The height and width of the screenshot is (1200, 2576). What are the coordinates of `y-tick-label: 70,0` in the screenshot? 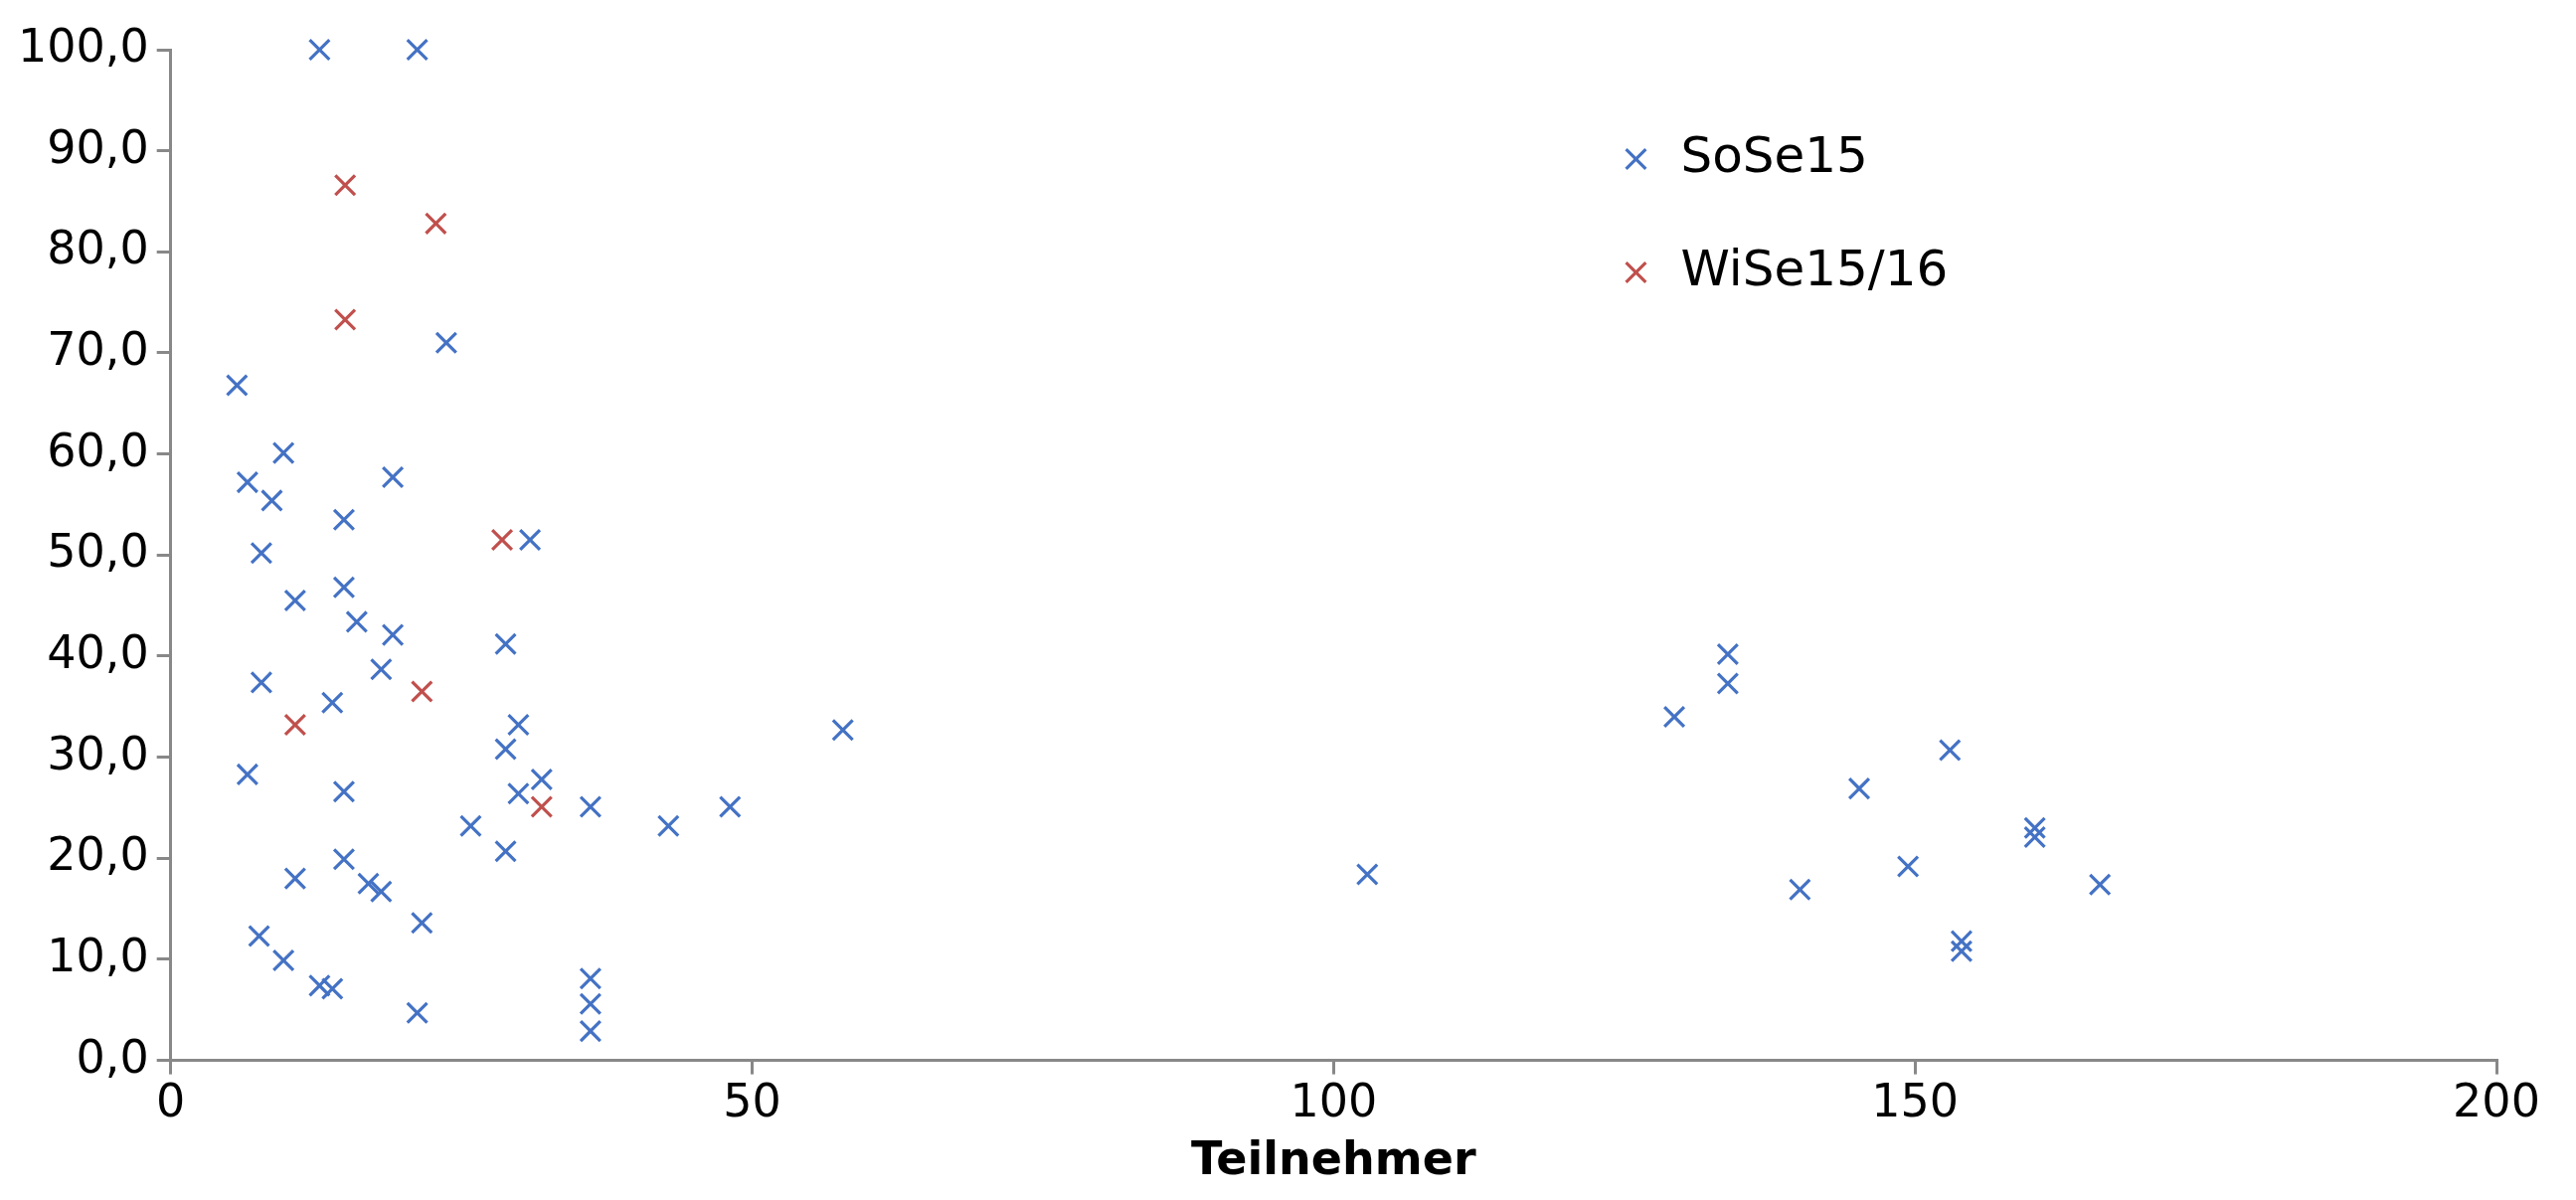 It's located at (98, 348).